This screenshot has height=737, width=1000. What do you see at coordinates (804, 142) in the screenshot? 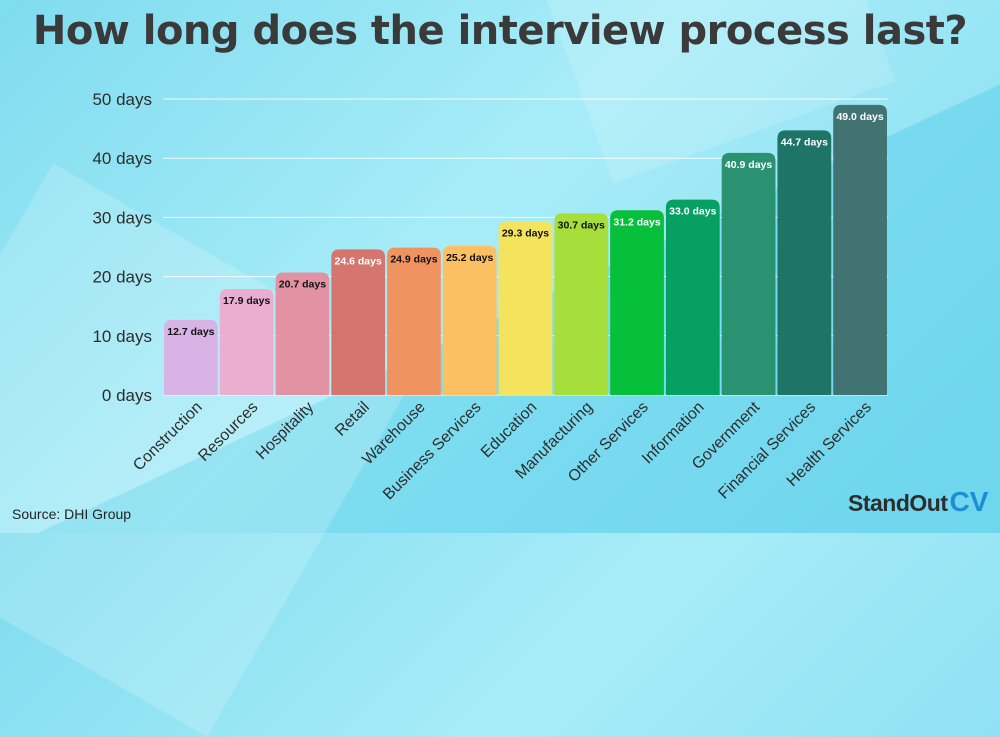
I see `data-label: 44.7 days` at bounding box center [804, 142].